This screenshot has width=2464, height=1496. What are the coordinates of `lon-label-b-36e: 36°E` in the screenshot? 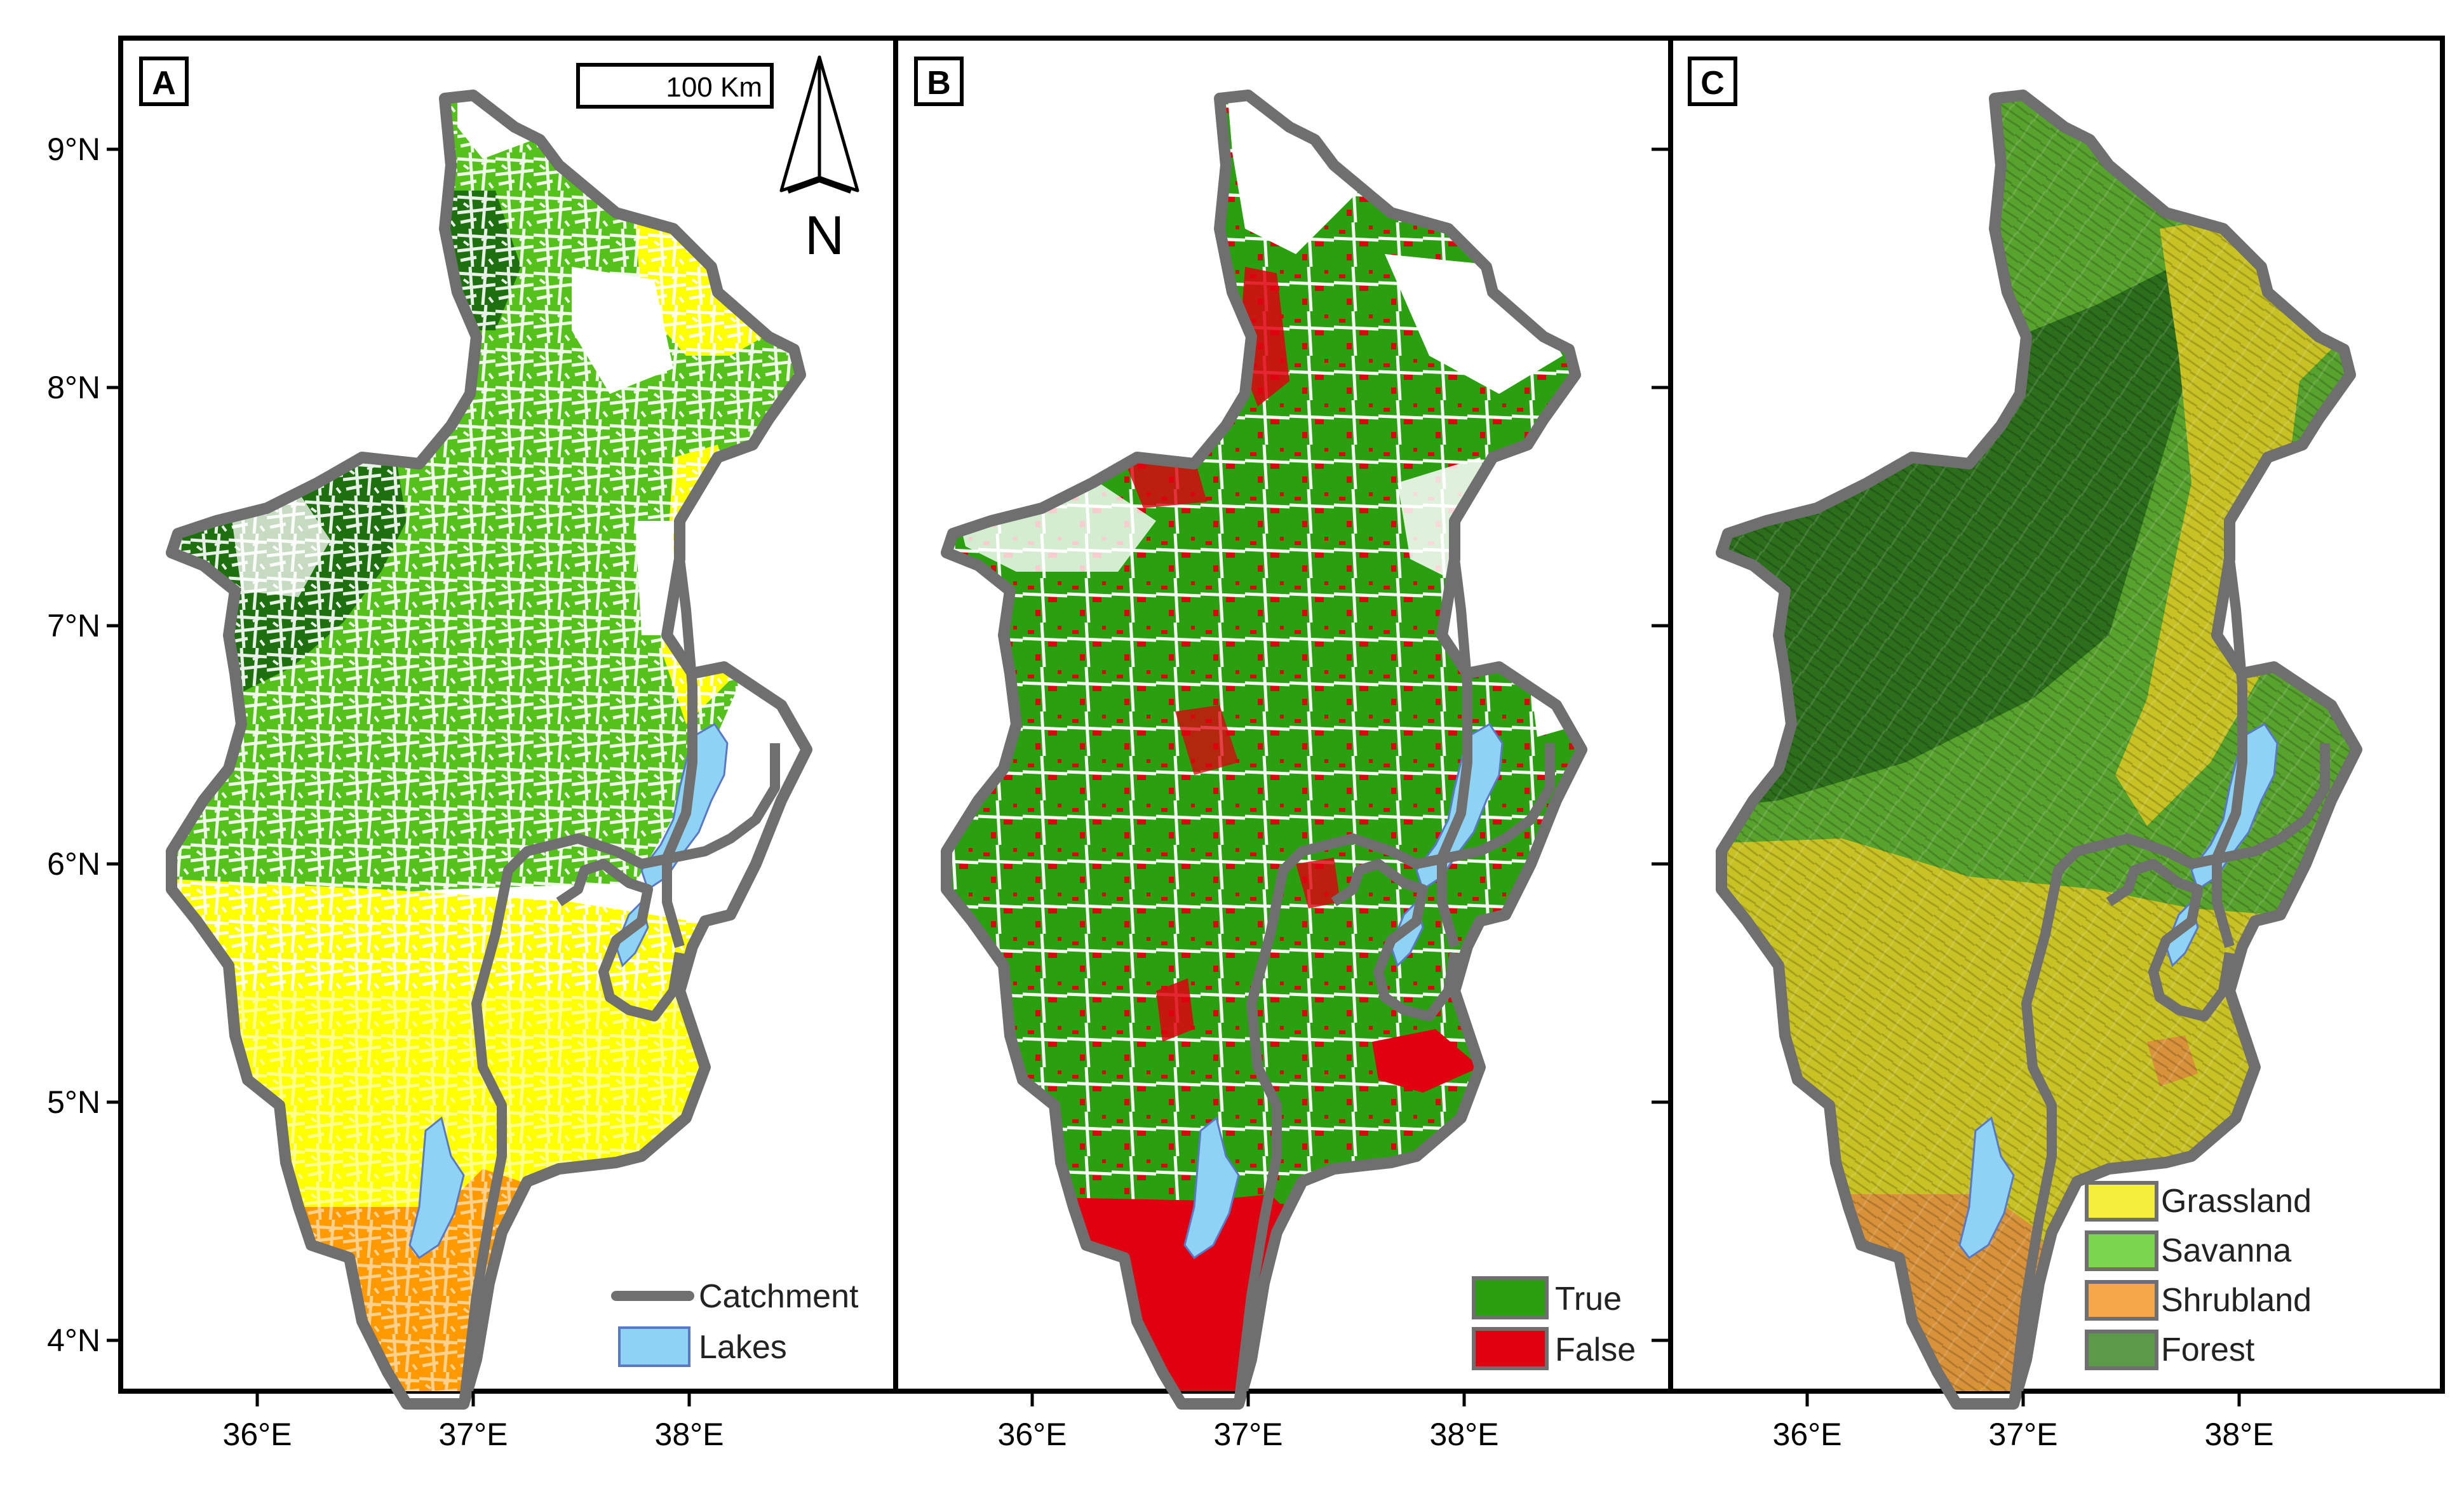 It's located at (1032, 1434).